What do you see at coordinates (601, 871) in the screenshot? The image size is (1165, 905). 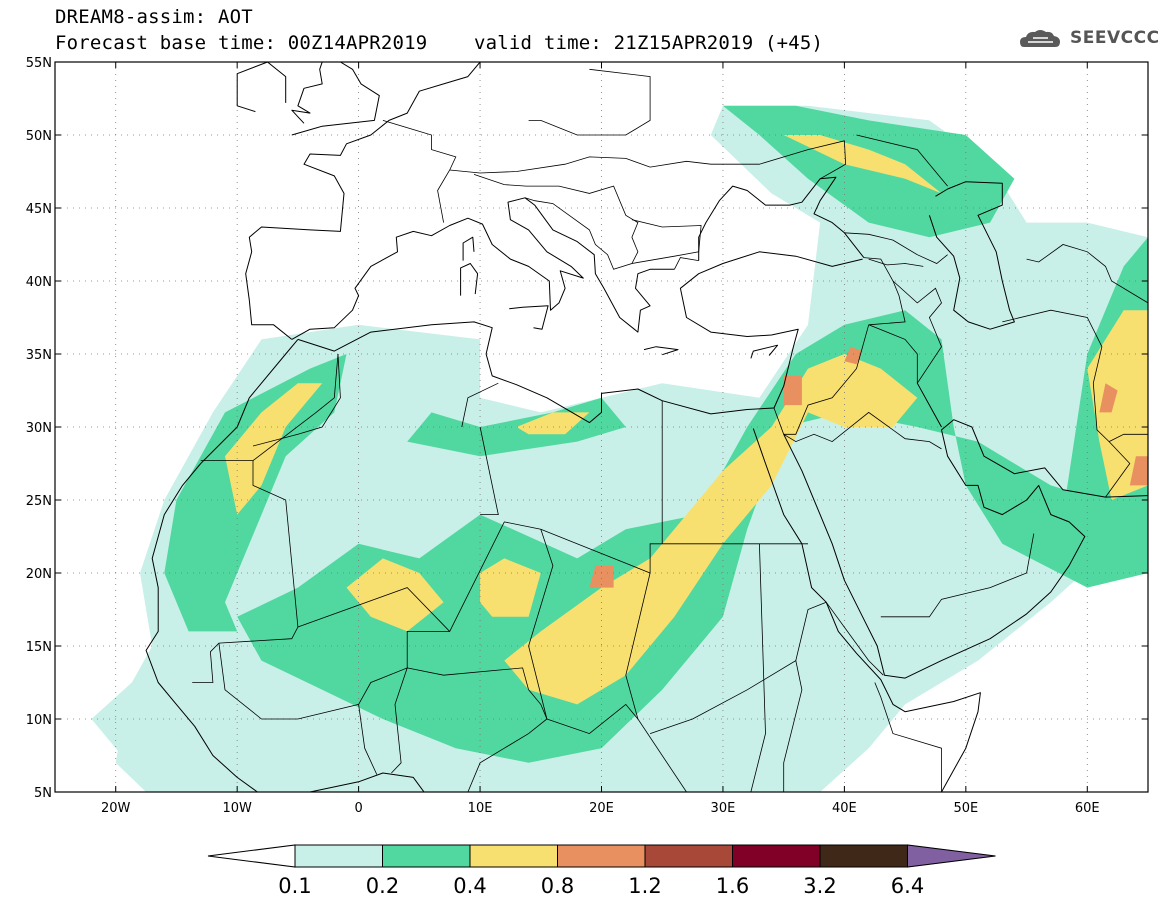 I see `colorbar: 0.1 0.2 0.4 0.8 1.2 1.6 3.2 6.4` at bounding box center [601, 871].